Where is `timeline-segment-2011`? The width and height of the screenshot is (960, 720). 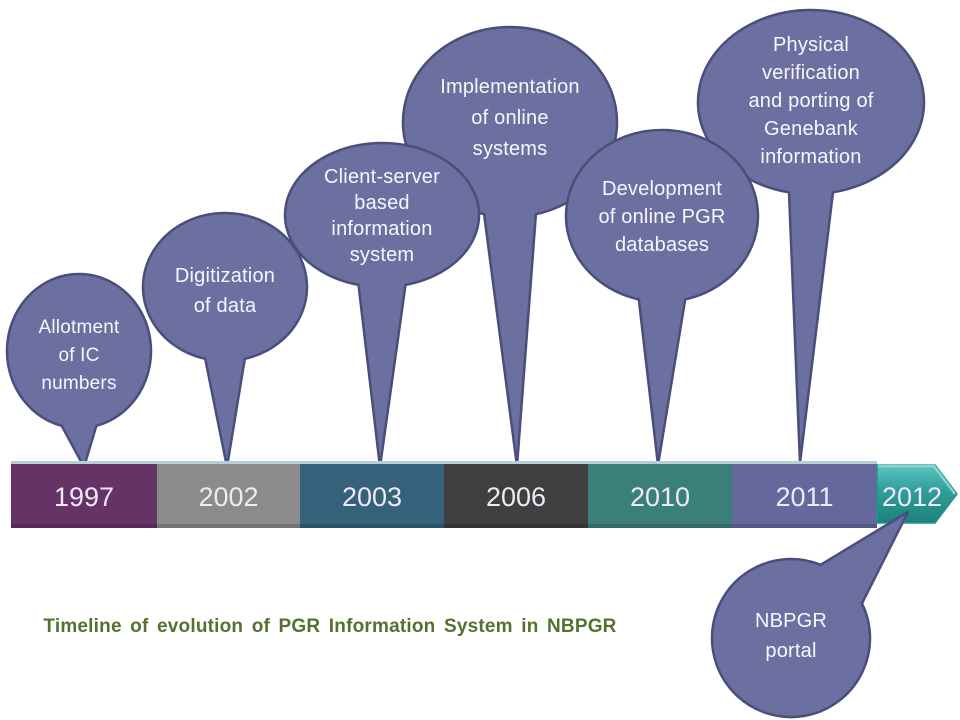
timeline-segment-2011 is located at coordinates (804, 496).